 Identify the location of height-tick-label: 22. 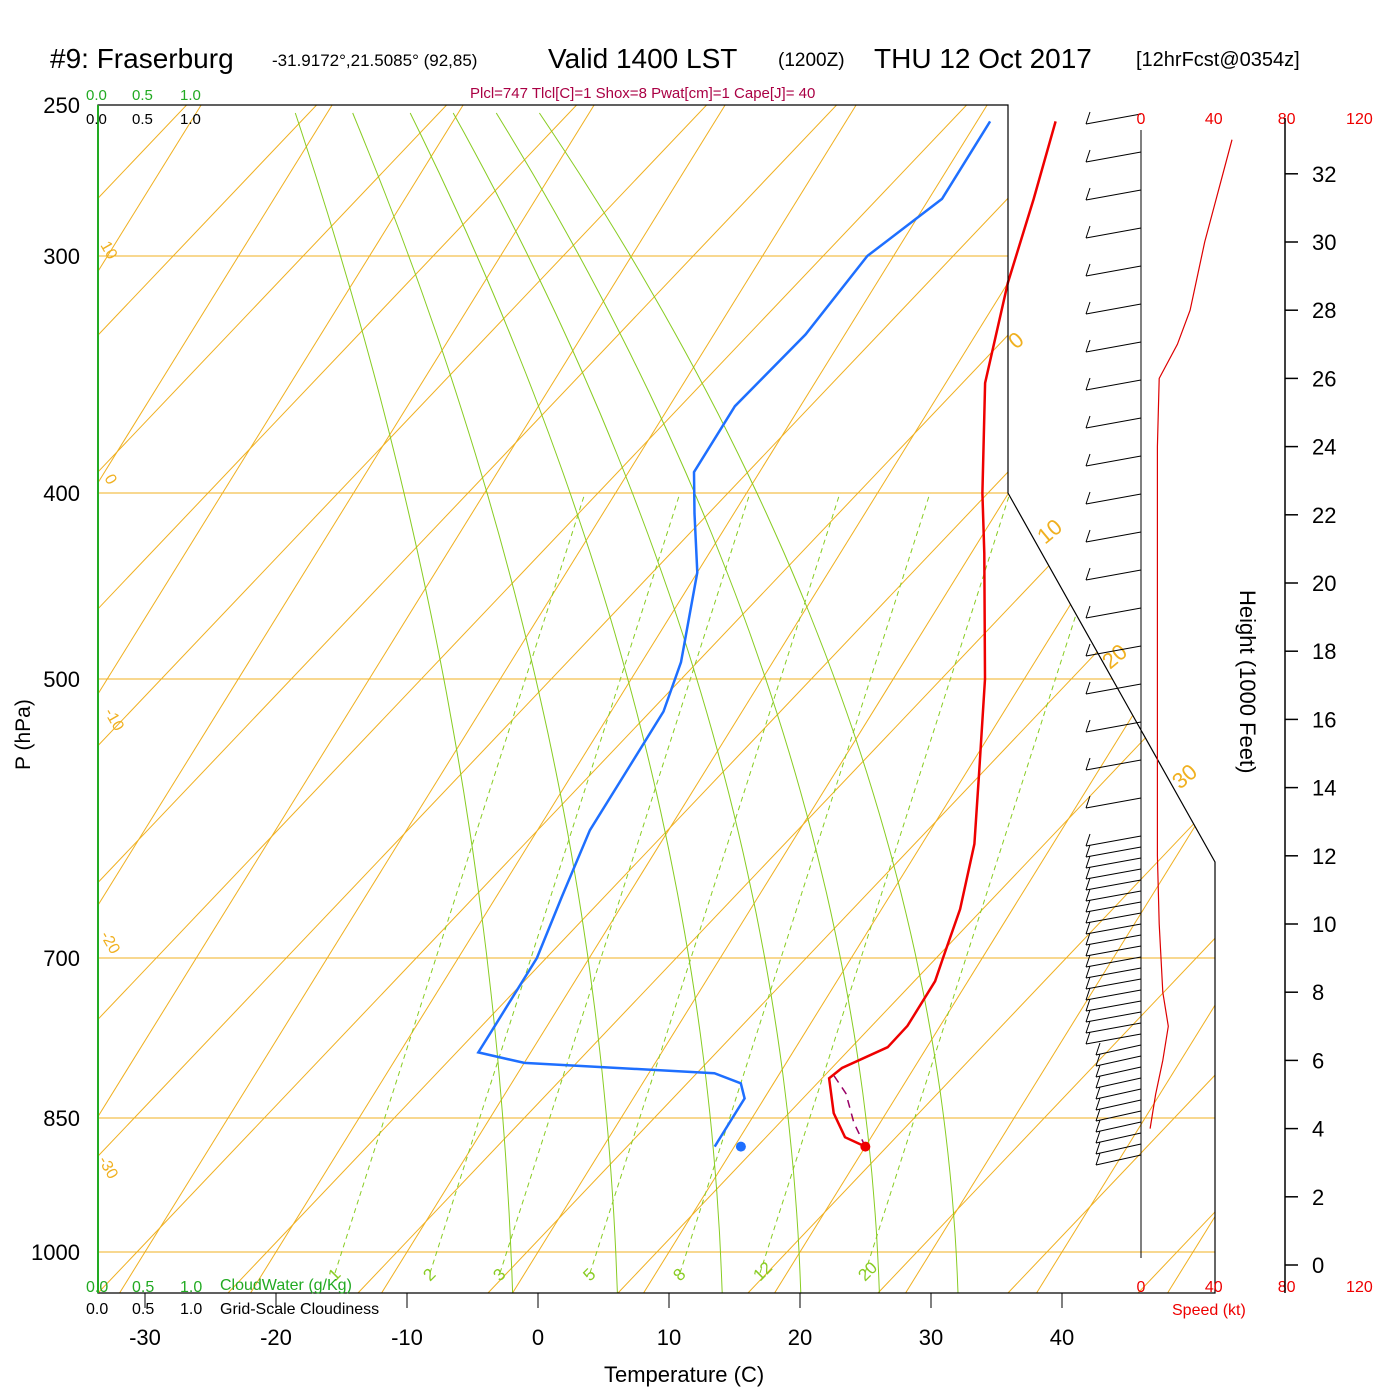
(1324, 515).